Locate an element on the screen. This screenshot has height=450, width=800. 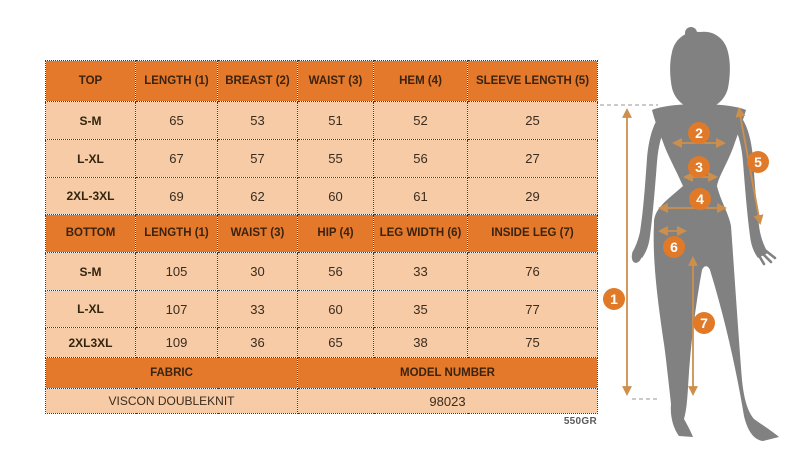
table-cell: 77 is located at coordinates (532, 309).